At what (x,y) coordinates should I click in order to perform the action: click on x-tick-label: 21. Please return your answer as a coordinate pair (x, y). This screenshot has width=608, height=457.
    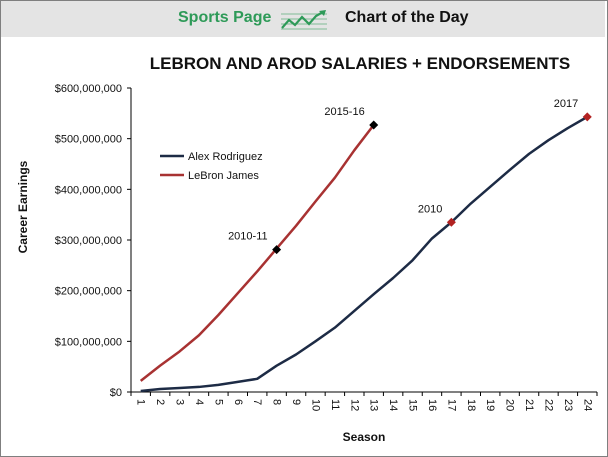
    Looking at the image, I should click on (529, 405).